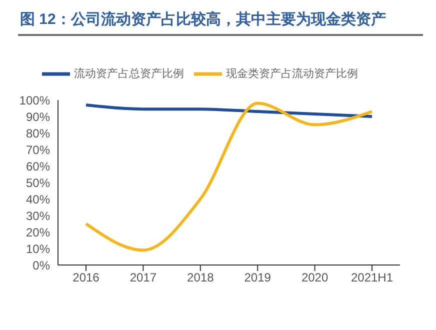  I want to click on x-tick-label: 2017, so click(143, 277).